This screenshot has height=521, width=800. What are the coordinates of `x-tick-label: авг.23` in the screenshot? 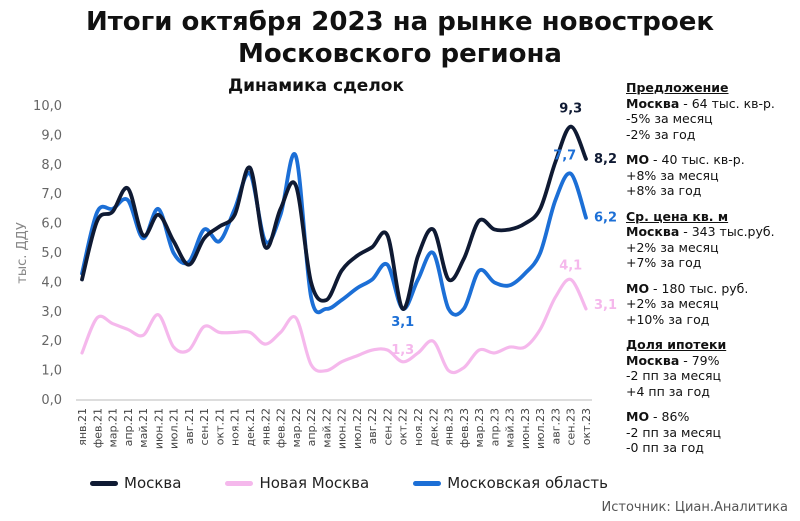 It's located at (555, 426).